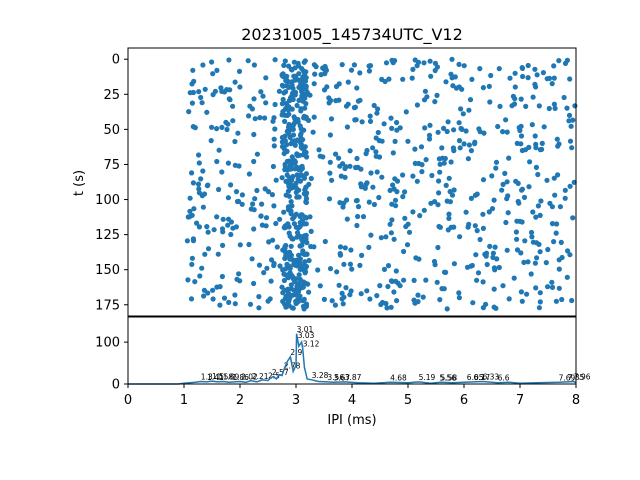 This screenshot has width=640, height=480. Describe the element at coordinates (305, 329) in the screenshot. I see `histogram-peak-label: 3.01` at that location.